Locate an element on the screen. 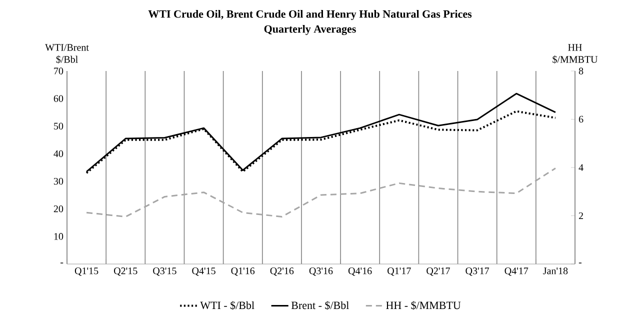 This screenshot has width=620, height=327. chart-subtitle: Quarterly Averages is located at coordinates (310, 30).